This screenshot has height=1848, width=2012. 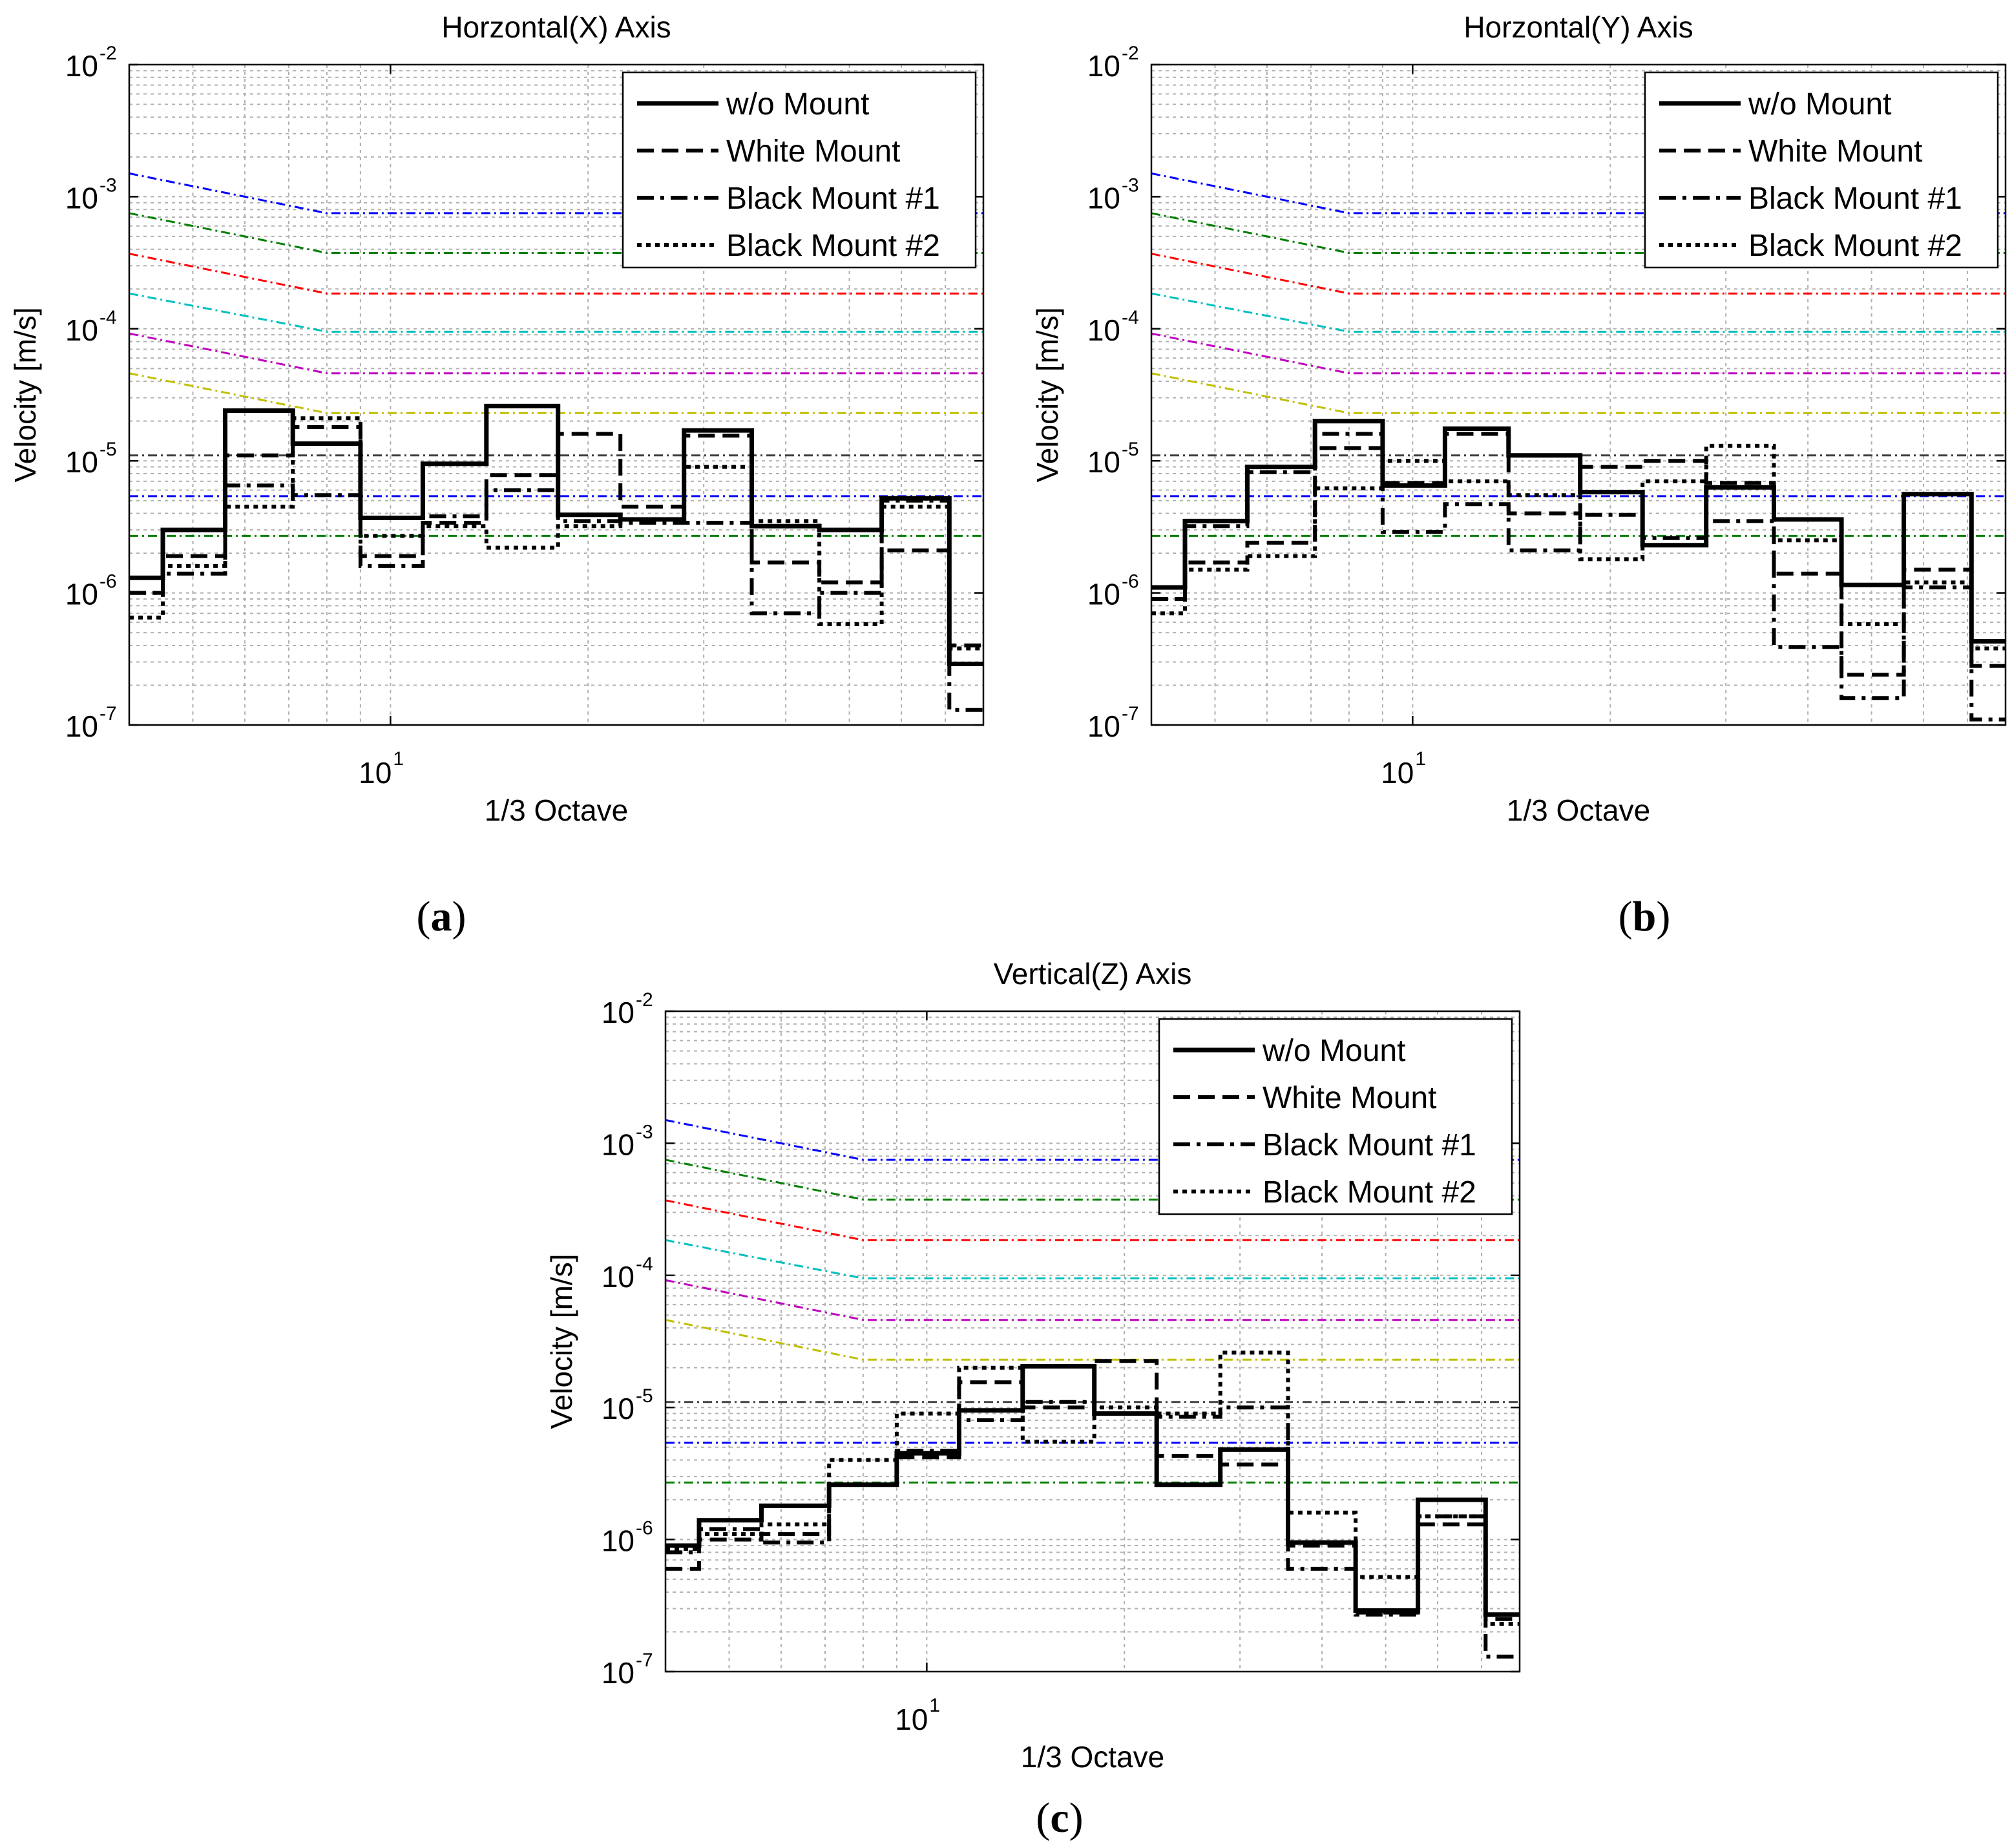 I want to click on panel-caption: (a), so click(x=441, y=916).